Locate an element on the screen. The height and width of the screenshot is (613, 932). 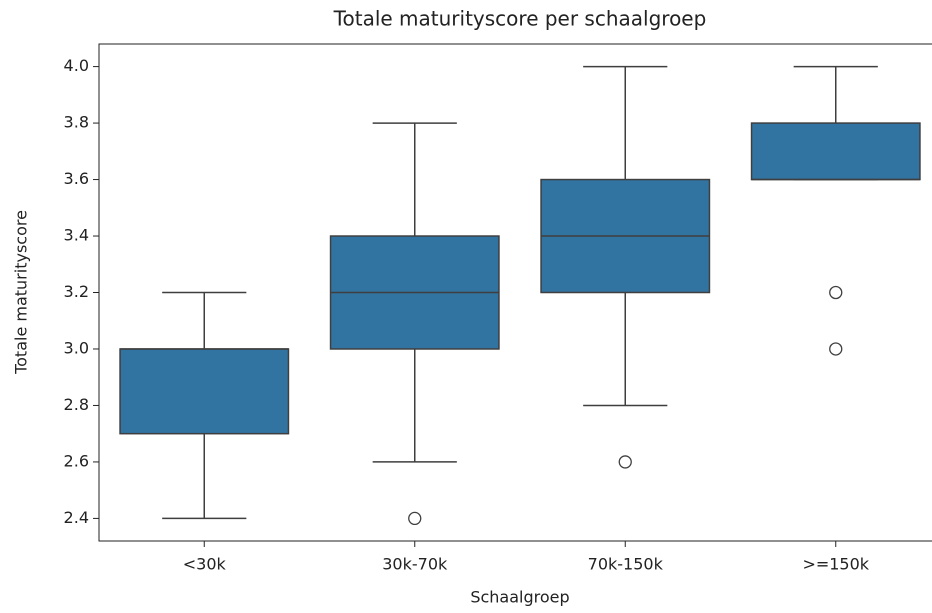
y-tick-label: 3.0 is located at coordinates (76, 347).